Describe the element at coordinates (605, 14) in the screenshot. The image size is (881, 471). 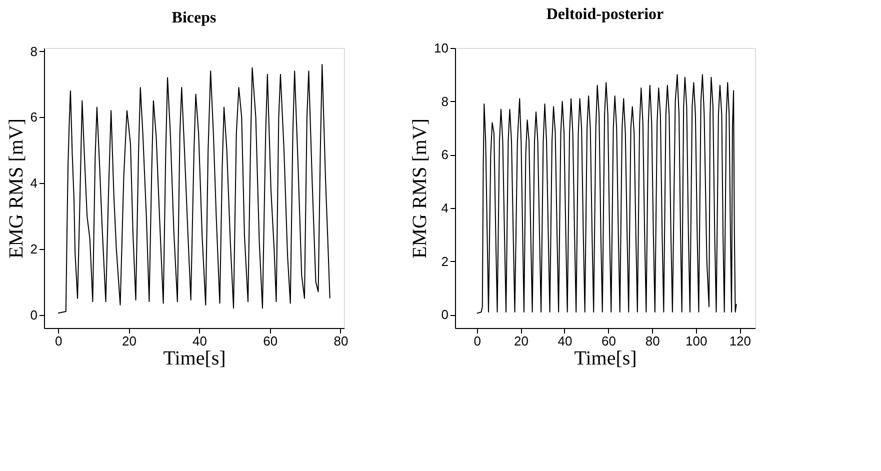
I see `chart-title: Deltoid-posterior` at that location.